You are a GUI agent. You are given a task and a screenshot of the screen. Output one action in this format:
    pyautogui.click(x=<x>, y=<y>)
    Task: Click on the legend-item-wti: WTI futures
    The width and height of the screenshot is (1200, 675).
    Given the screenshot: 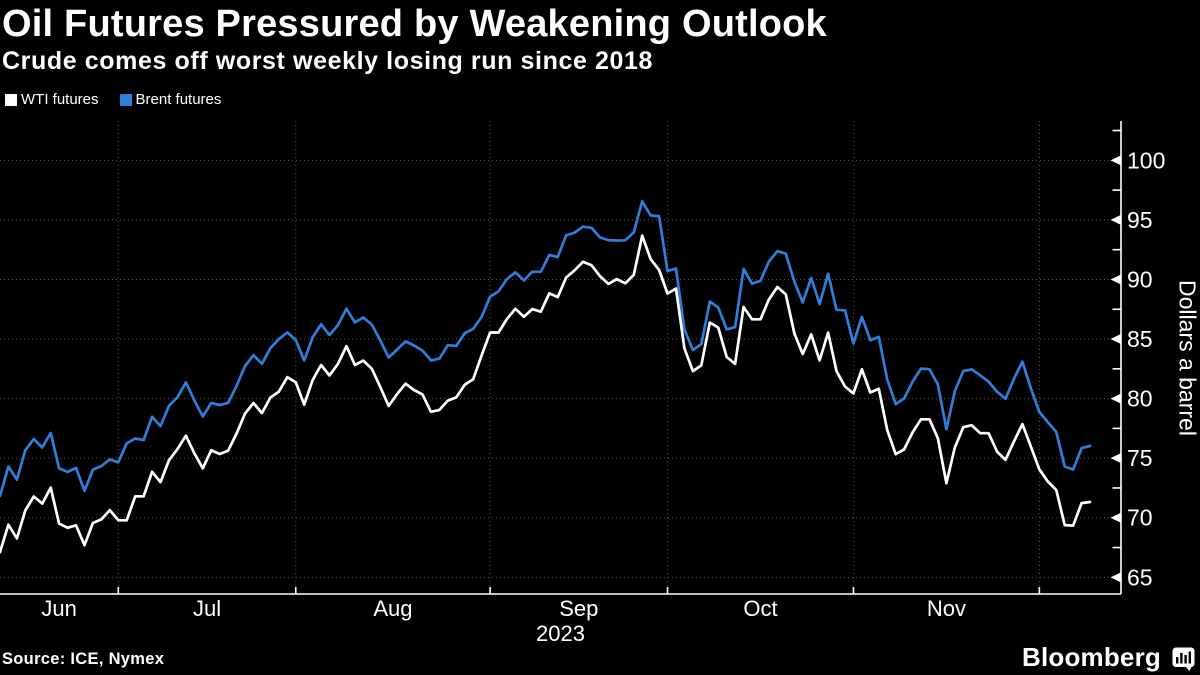 What is the action you would take?
    pyautogui.click(x=52, y=99)
    